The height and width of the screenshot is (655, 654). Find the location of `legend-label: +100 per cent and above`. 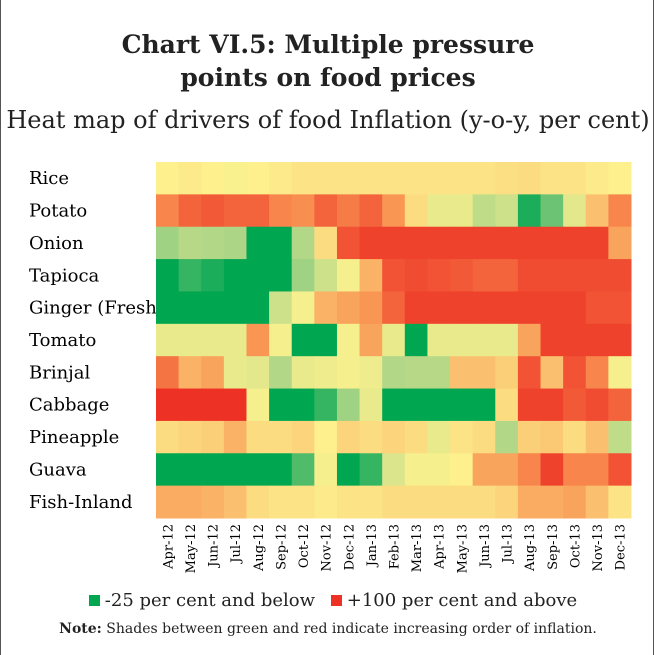

legend-label: +100 per cent and above is located at coordinates (462, 600).